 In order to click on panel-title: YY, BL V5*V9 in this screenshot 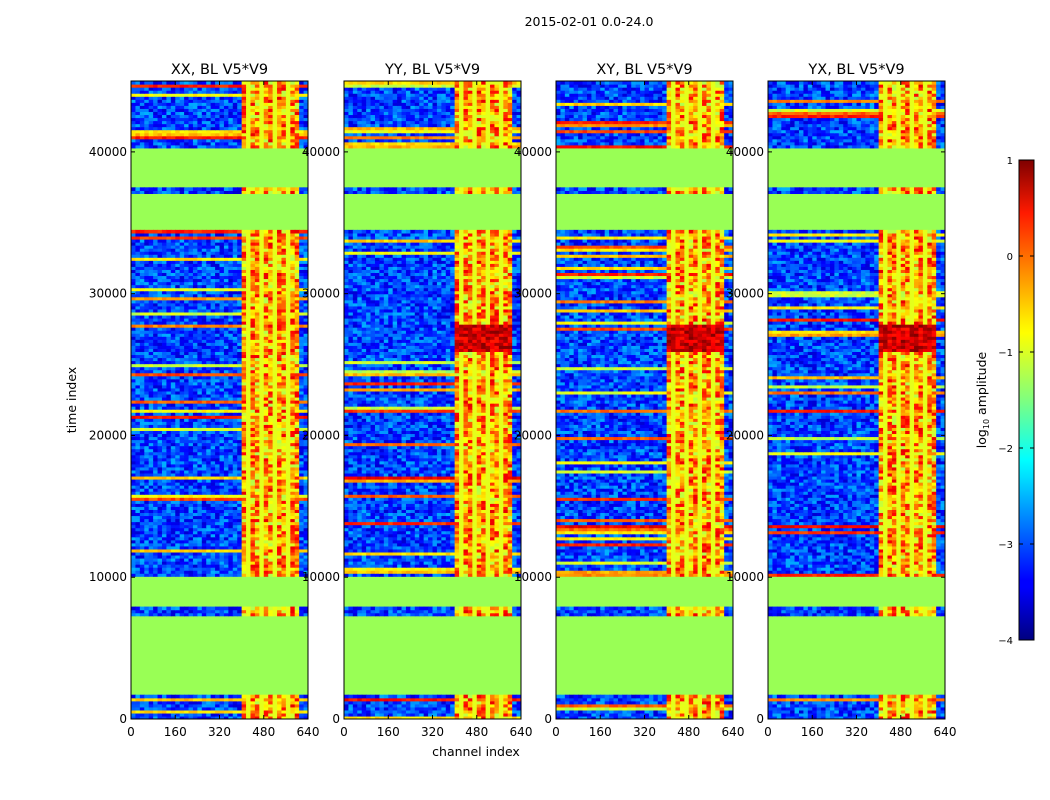, I will do `click(432, 70)`.